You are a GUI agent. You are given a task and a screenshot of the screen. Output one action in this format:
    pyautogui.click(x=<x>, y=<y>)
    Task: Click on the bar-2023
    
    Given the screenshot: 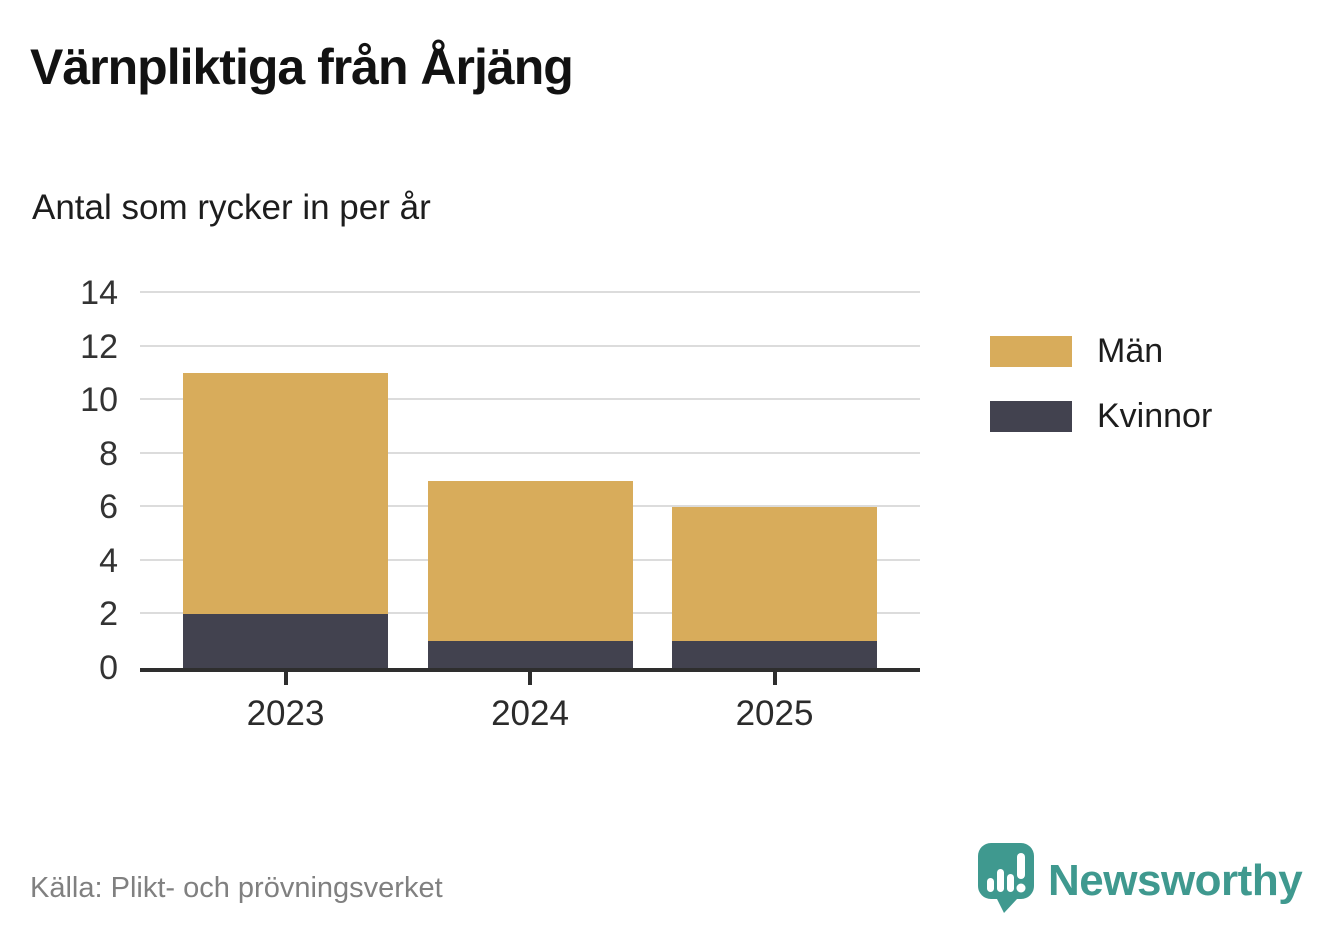 What is the action you would take?
    pyautogui.click(x=285, y=480)
    